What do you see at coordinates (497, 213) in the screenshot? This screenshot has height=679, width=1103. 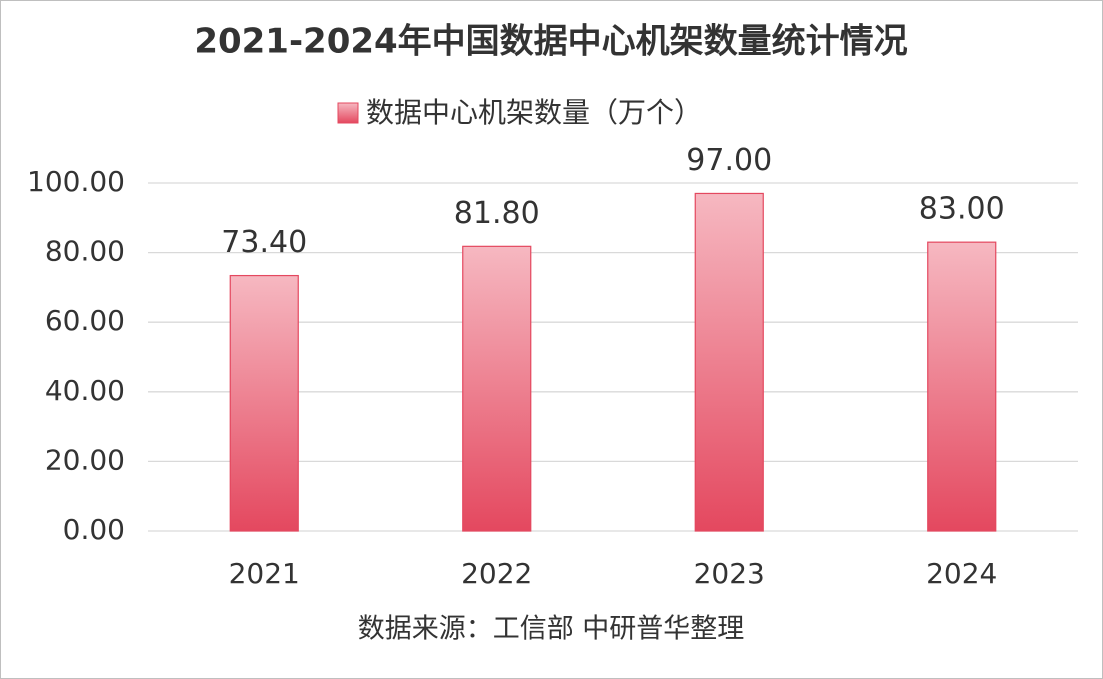 I see `data-label: 81.80` at bounding box center [497, 213].